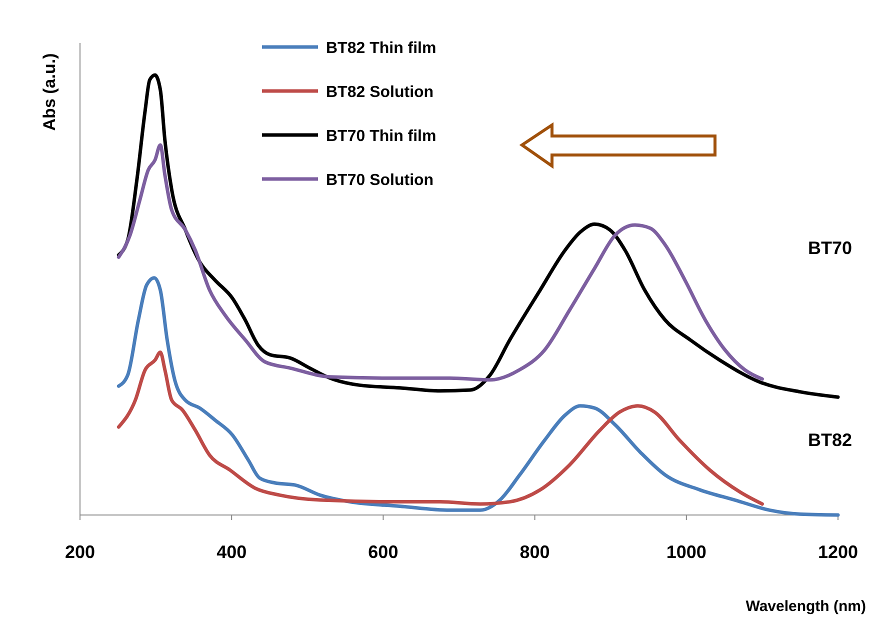 The height and width of the screenshot is (628, 872). Describe the element at coordinates (806, 606) in the screenshot. I see `x-axis-title: Wavelength (nm)` at that location.